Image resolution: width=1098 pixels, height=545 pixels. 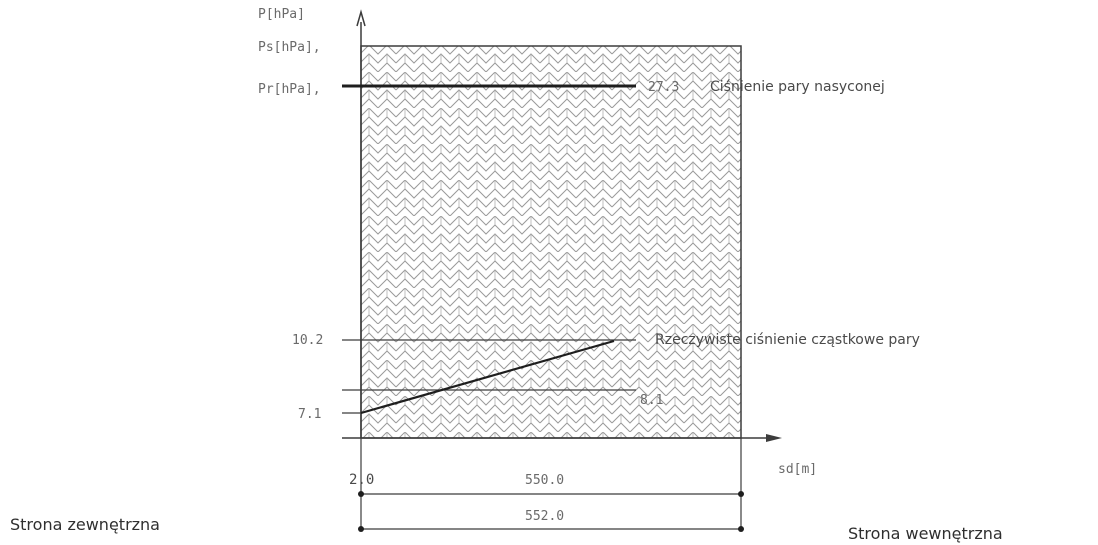 I want to click on x-axis-label: sd[m], so click(x=797, y=469).